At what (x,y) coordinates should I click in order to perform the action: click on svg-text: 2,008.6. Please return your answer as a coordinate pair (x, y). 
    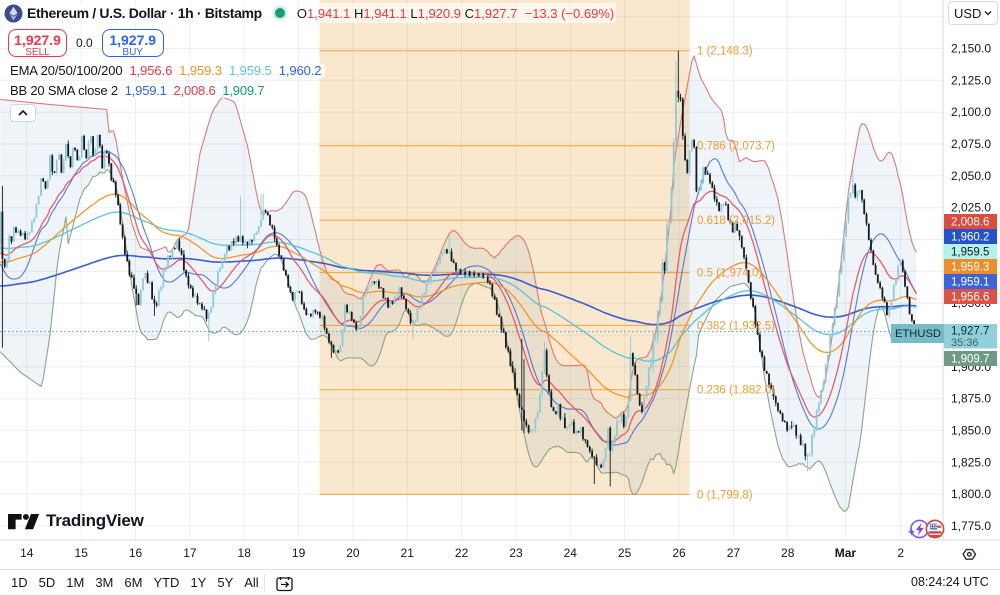
    Looking at the image, I should click on (970, 223).